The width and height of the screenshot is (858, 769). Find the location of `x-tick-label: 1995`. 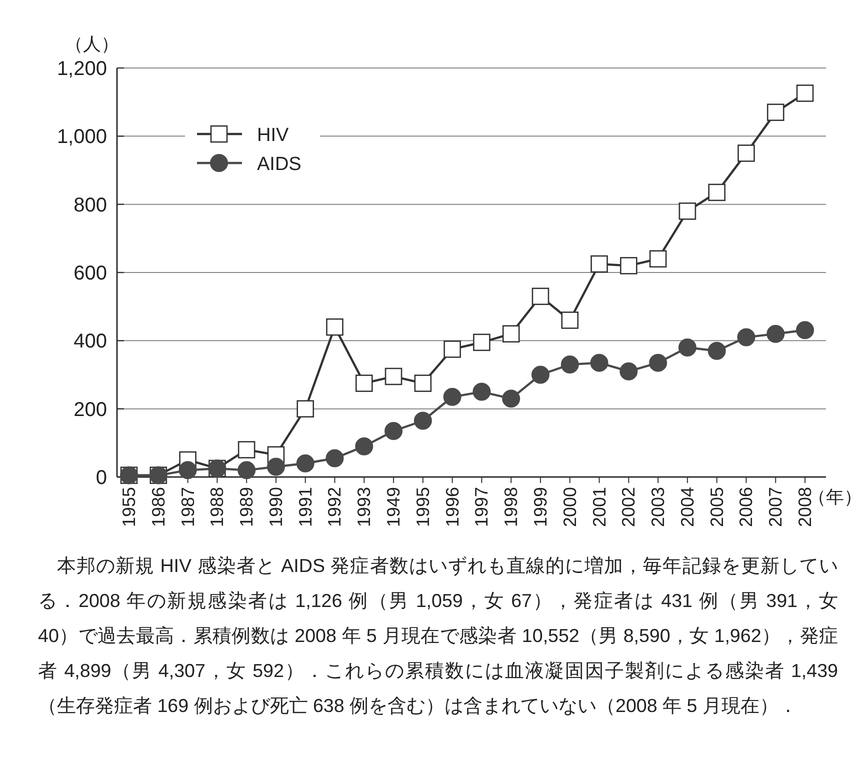

x-tick-label: 1995 is located at coordinates (422, 507).